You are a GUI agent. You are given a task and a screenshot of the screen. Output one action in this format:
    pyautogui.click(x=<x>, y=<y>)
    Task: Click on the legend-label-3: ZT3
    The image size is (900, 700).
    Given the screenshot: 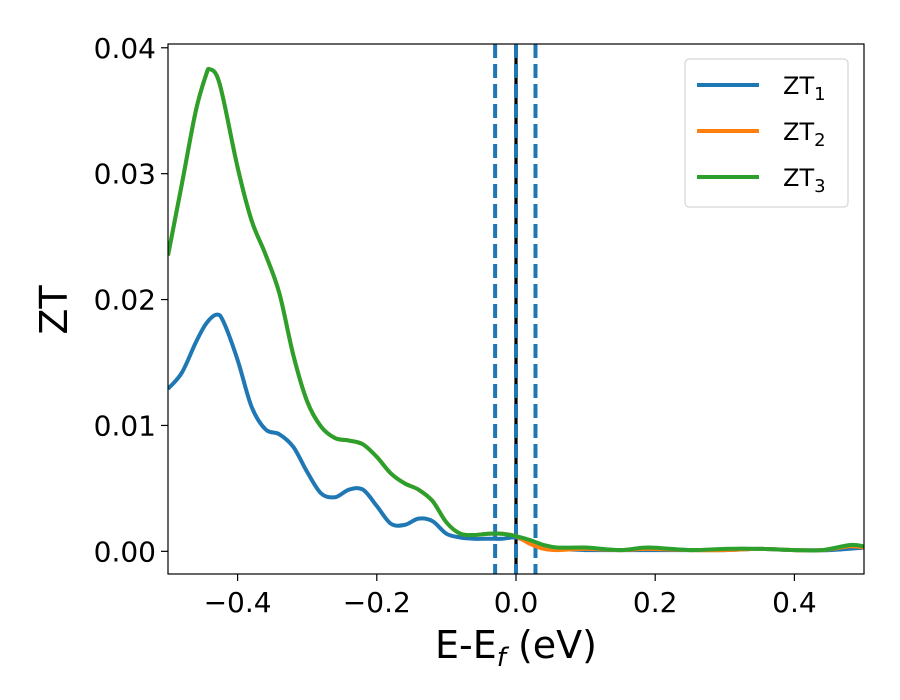 What is the action you would take?
    pyautogui.click(x=804, y=180)
    